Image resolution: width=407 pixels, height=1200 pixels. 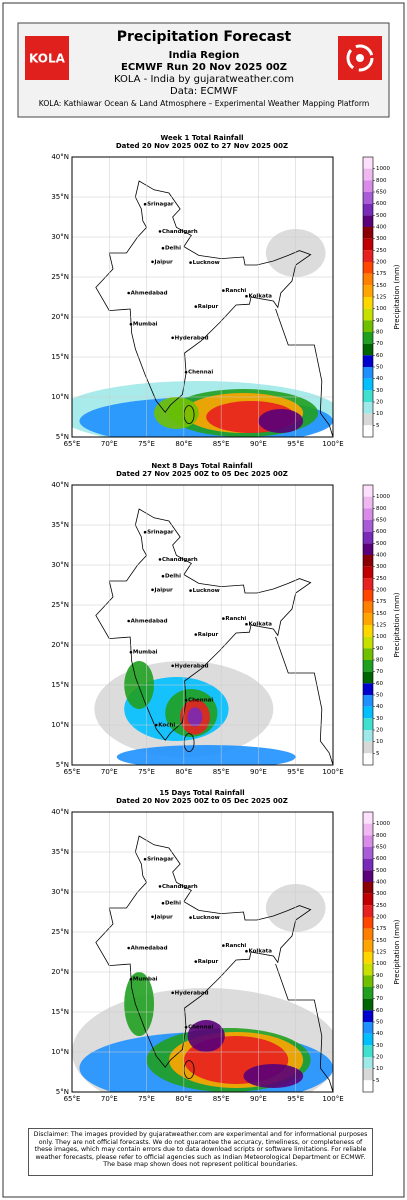 I want to click on y-tick-label: 5°N, so click(x=62, y=437).